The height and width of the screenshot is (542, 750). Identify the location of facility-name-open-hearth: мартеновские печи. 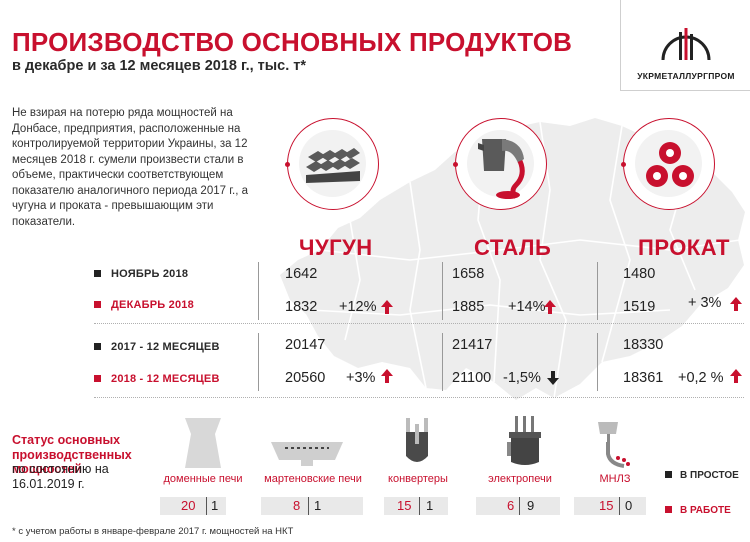
(313, 479).